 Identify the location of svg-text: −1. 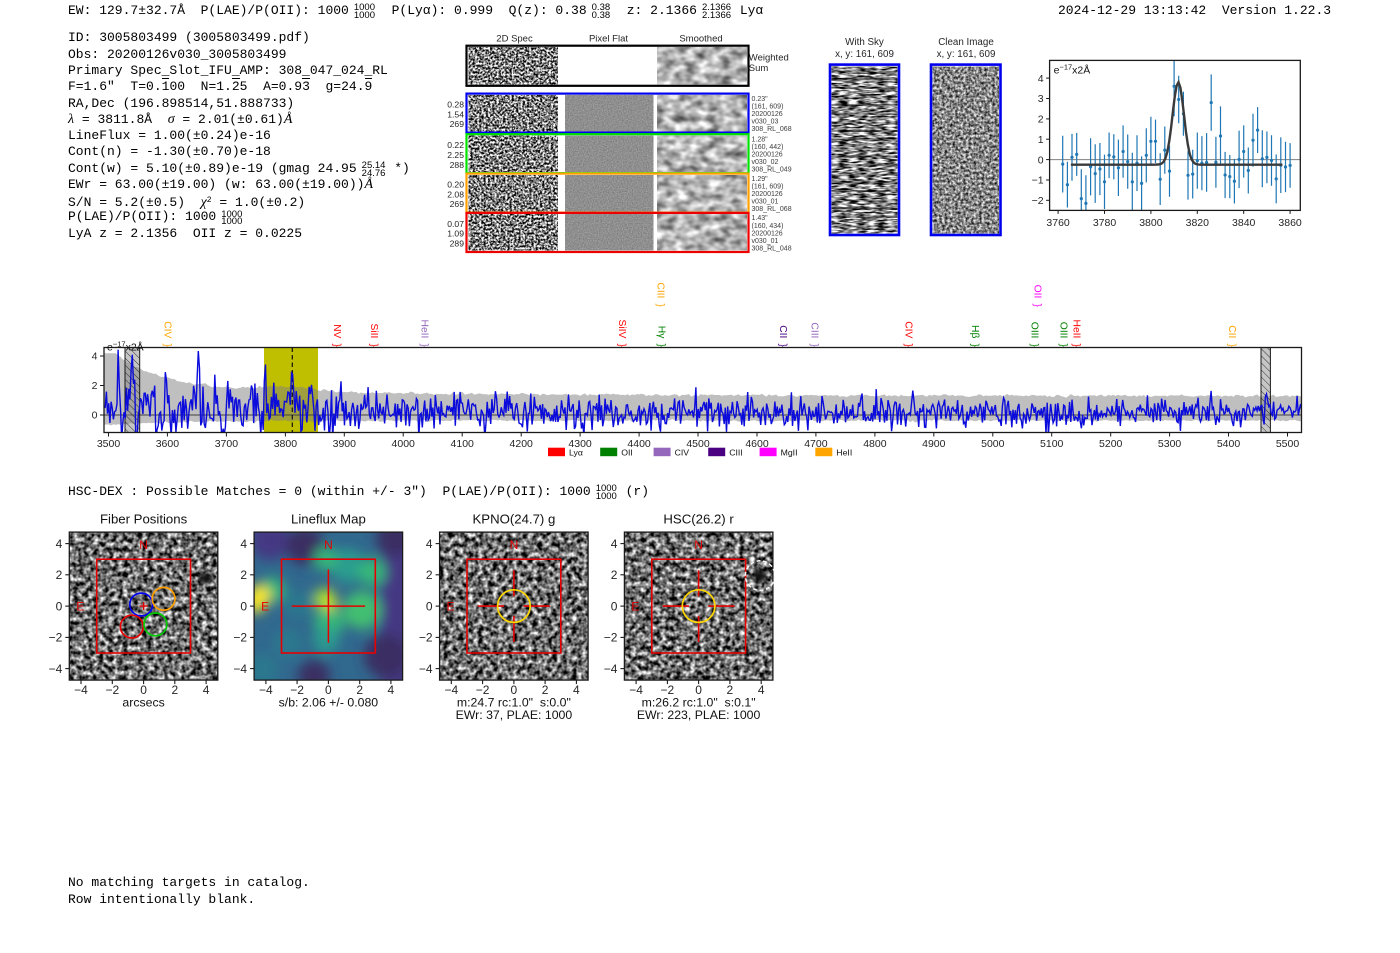
(1038, 181).